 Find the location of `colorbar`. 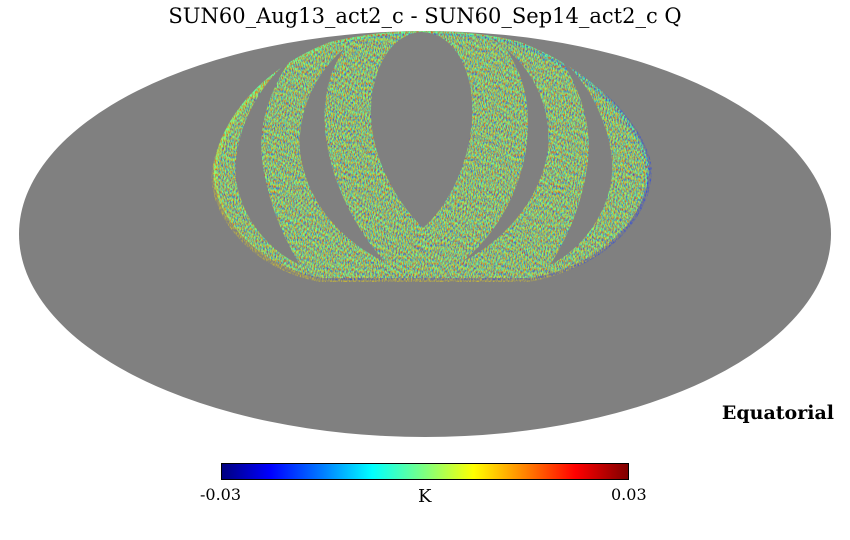

colorbar is located at coordinates (425, 471).